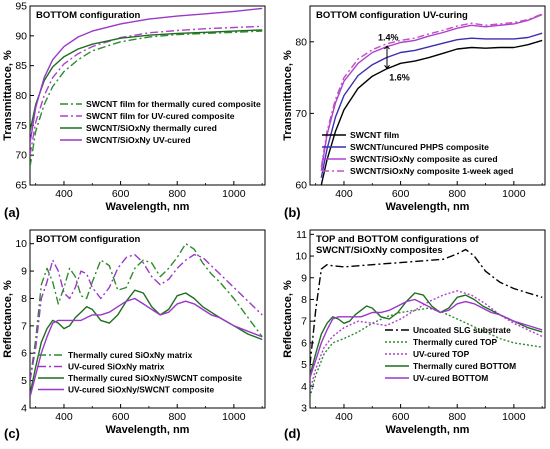 The image size is (550, 449). I want to click on y-tick-label: 65, so click(21, 186).